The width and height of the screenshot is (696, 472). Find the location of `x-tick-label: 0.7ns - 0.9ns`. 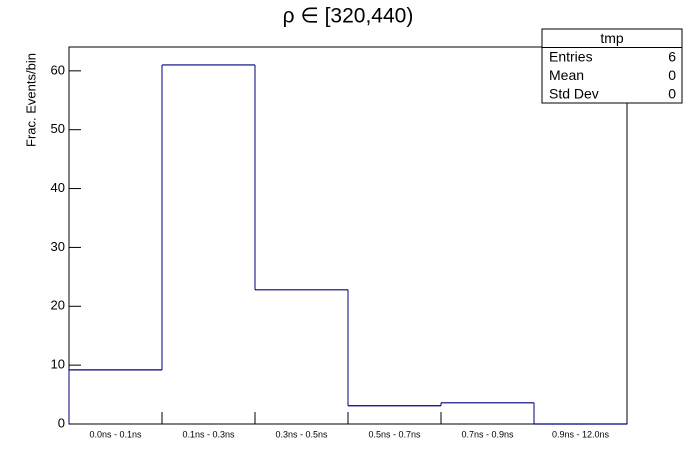

x-tick-label: 0.7ns - 0.9ns is located at coordinates (487, 434).